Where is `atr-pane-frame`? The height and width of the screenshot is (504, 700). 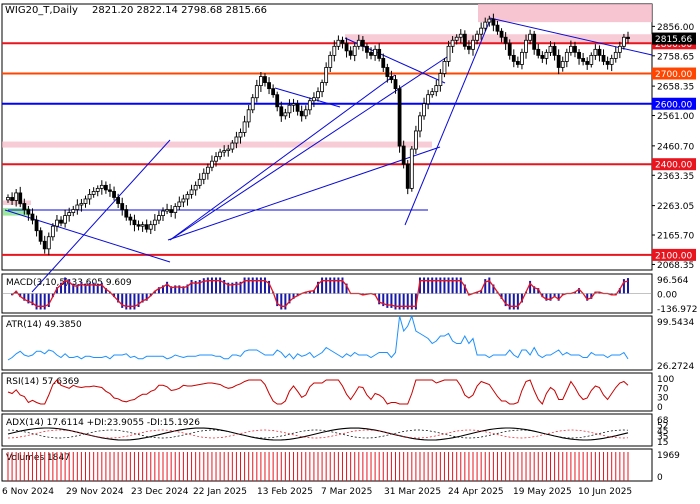
atr-pane-frame is located at coordinates (327, 343).